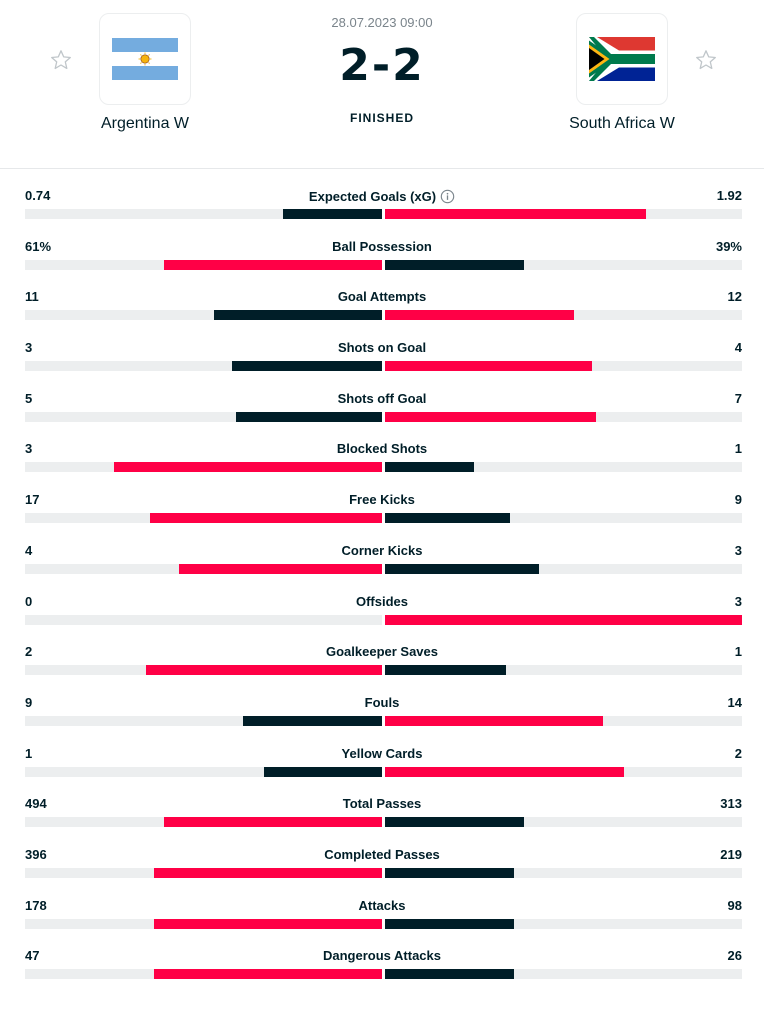  What do you see at coordinates (382, 463) in the screenshot?
I see `stat-row: 3 Blocked Shots 1` at bounding box center [382, 463].